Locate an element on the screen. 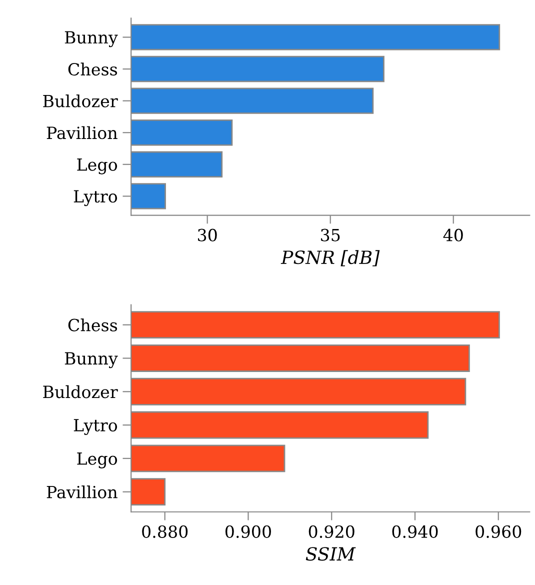 The width and height of the screenshot is (535, 585). x-tick-label: 35 is located at coordinates (330, 235).